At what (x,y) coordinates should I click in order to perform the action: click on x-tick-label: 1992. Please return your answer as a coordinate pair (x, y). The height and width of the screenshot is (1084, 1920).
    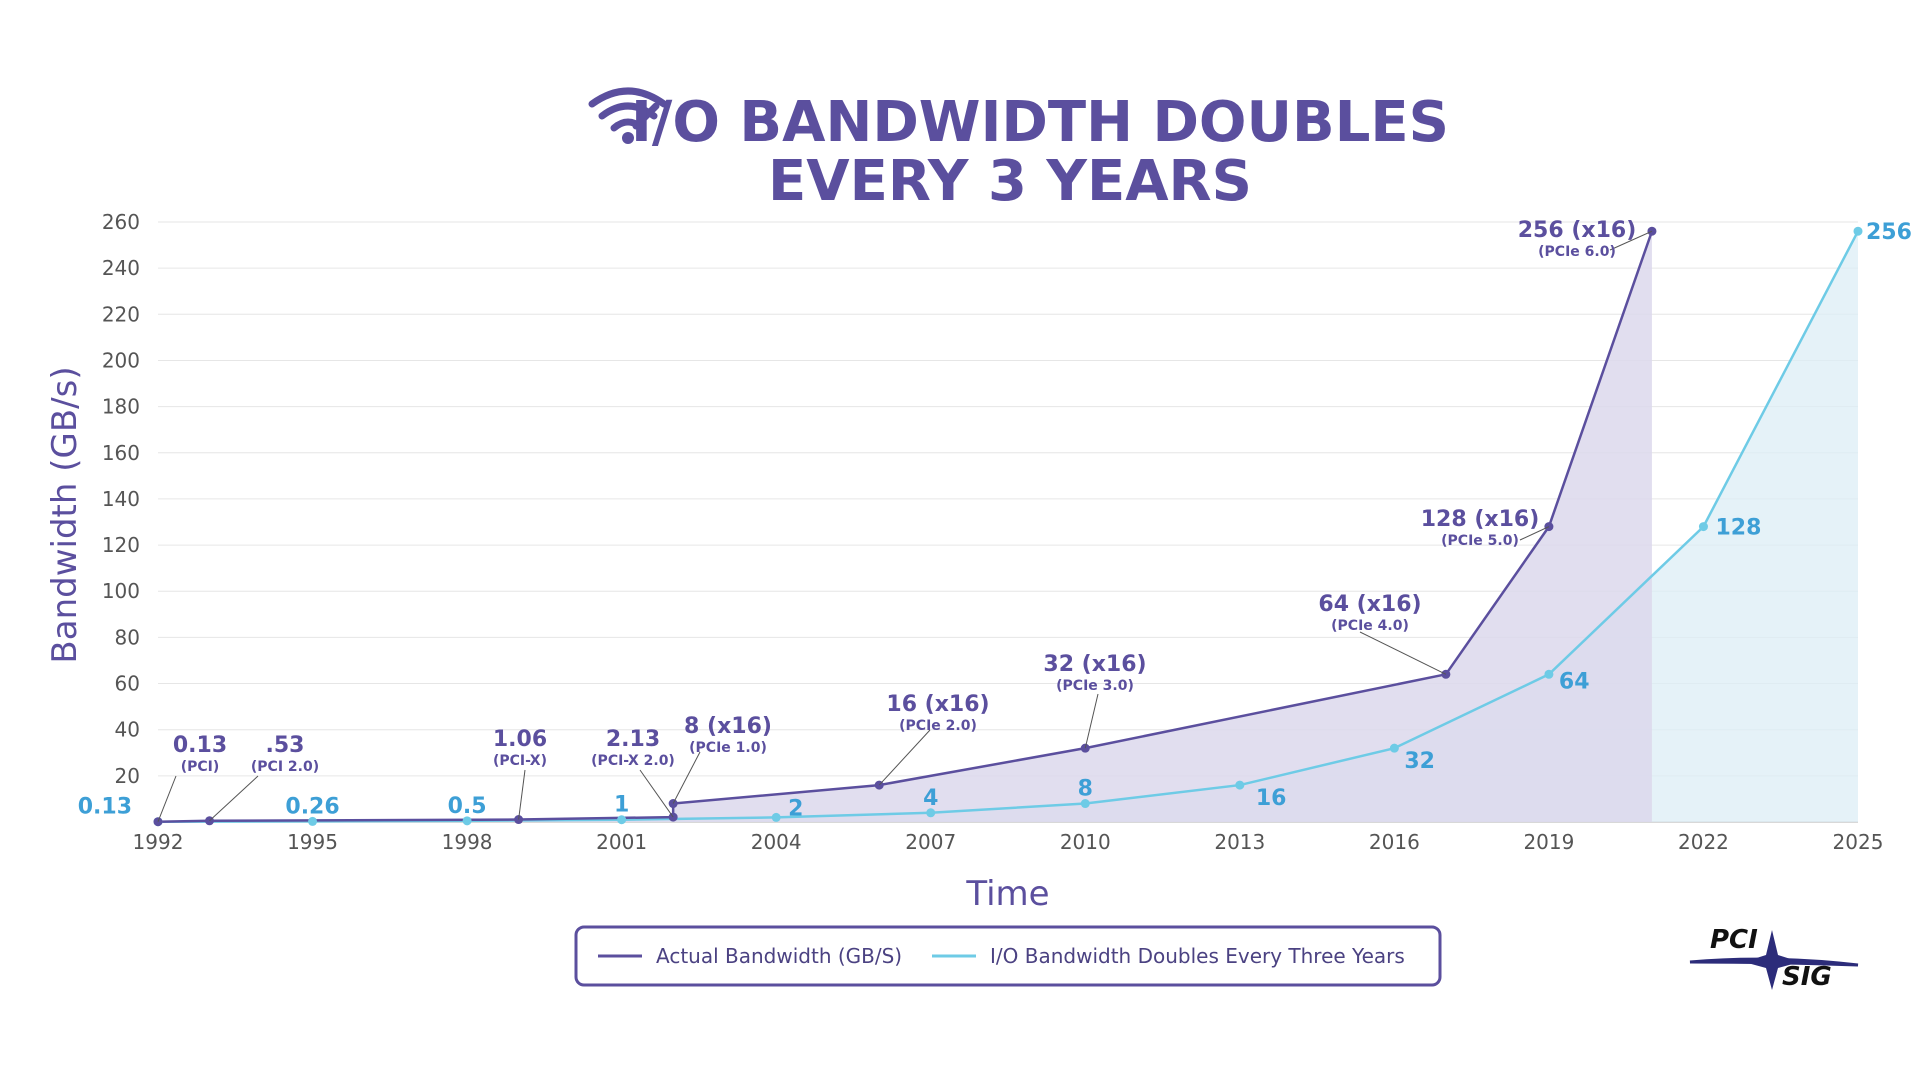
    Looking at the image, I should click on (158, 842).